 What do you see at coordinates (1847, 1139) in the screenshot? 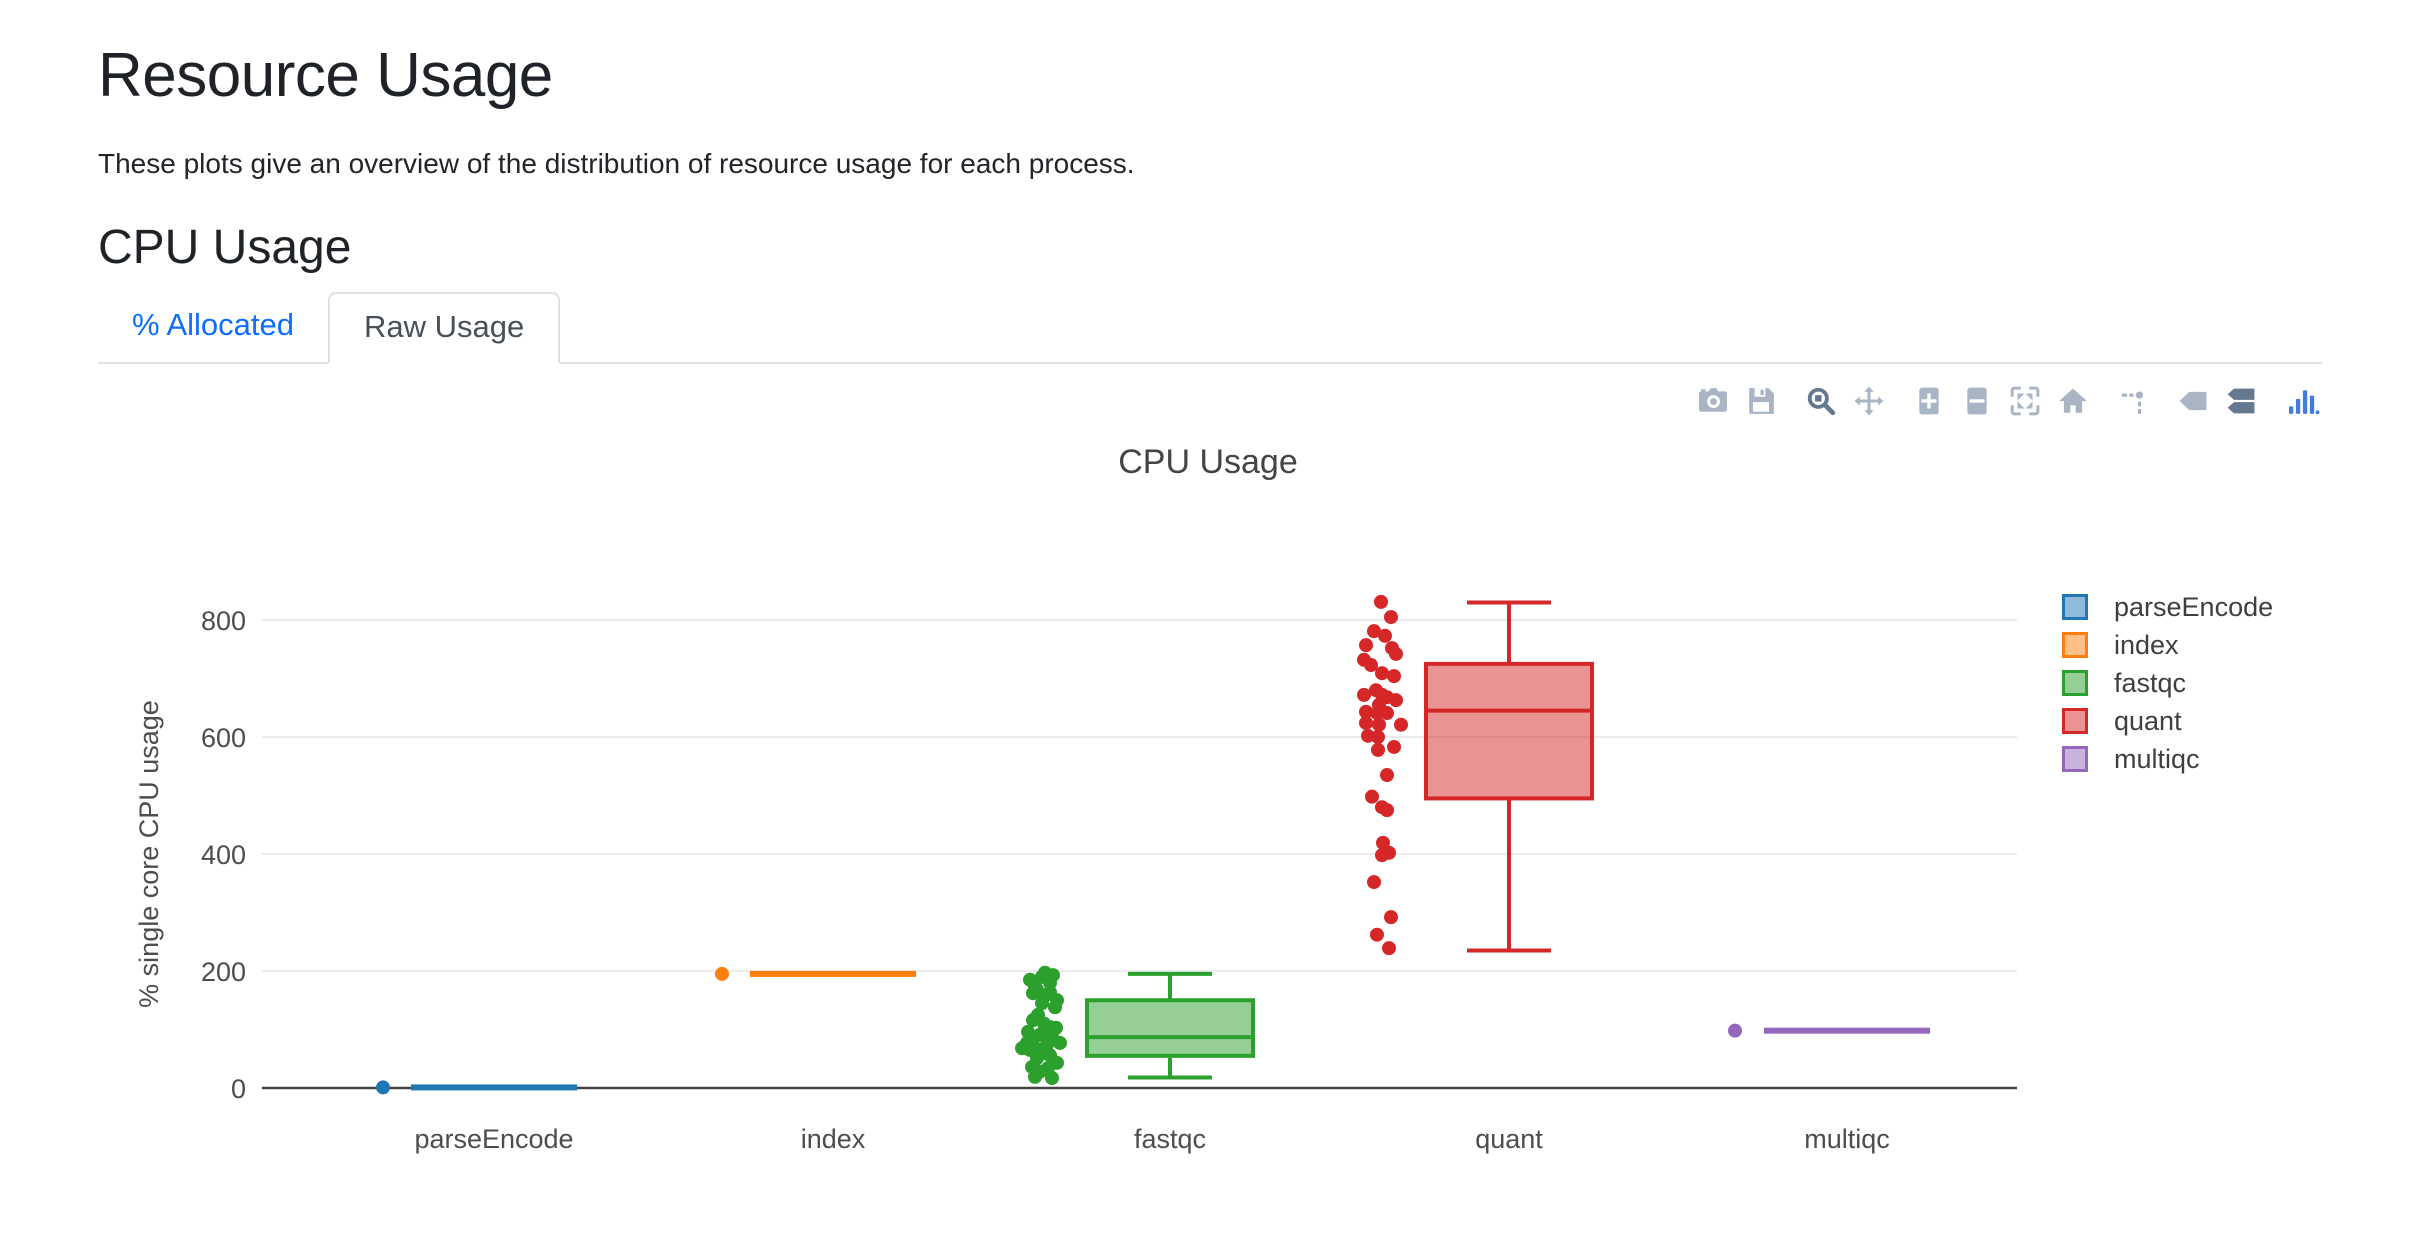
I see `x-tick-label-multiqc: multiqc` at bounding box center [1847, 1139].